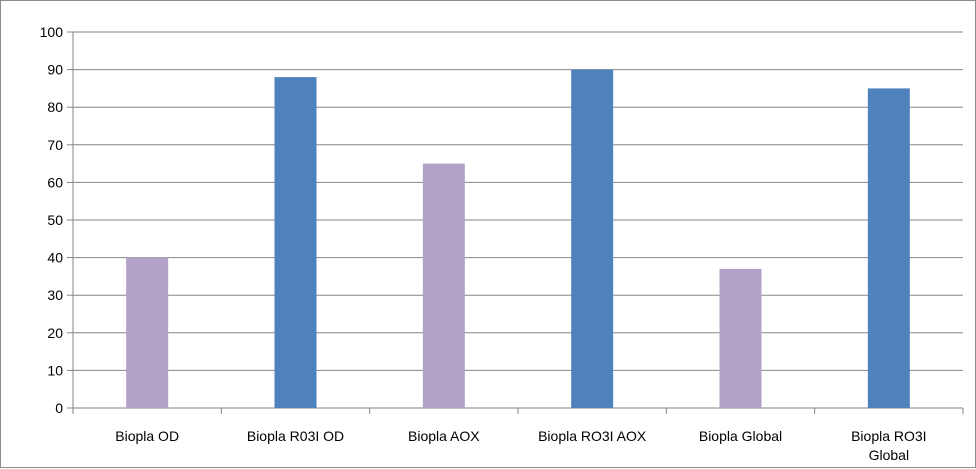 This screenshot has width=976, height=469. I want to click on x-category-label: Biopla RO3I AOX, so click(592, 436).